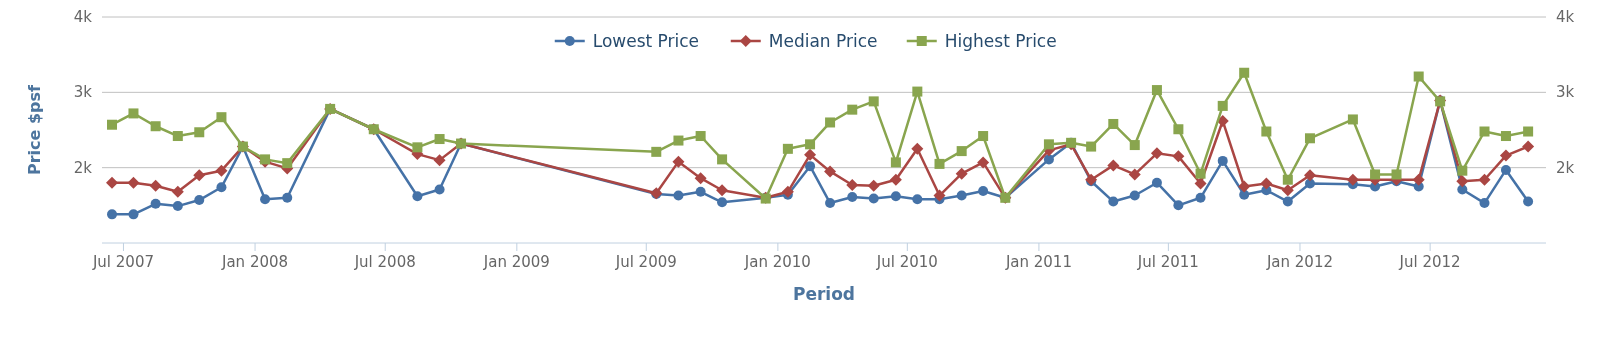  Describe the element at coordinates (1000, 41) in the screenshot. I see `legend-label: Highest Price` at that location.